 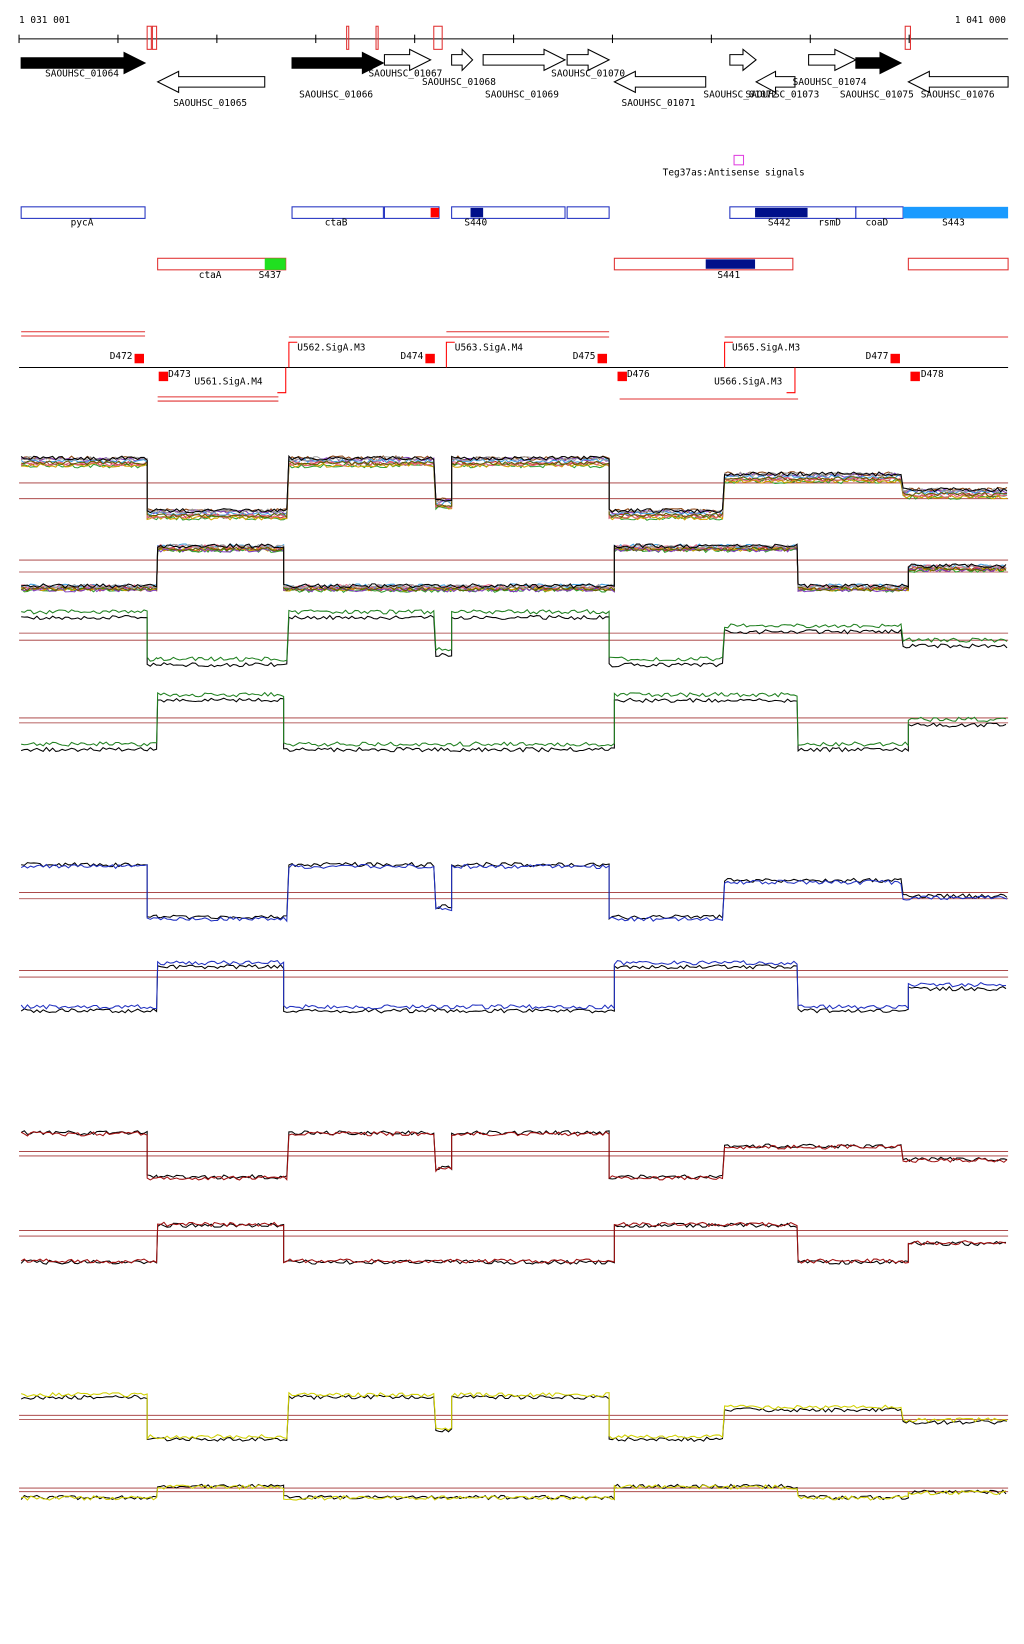 I want to click on gene-label: SAOUHSC_01069, so click(x=522, y=95).